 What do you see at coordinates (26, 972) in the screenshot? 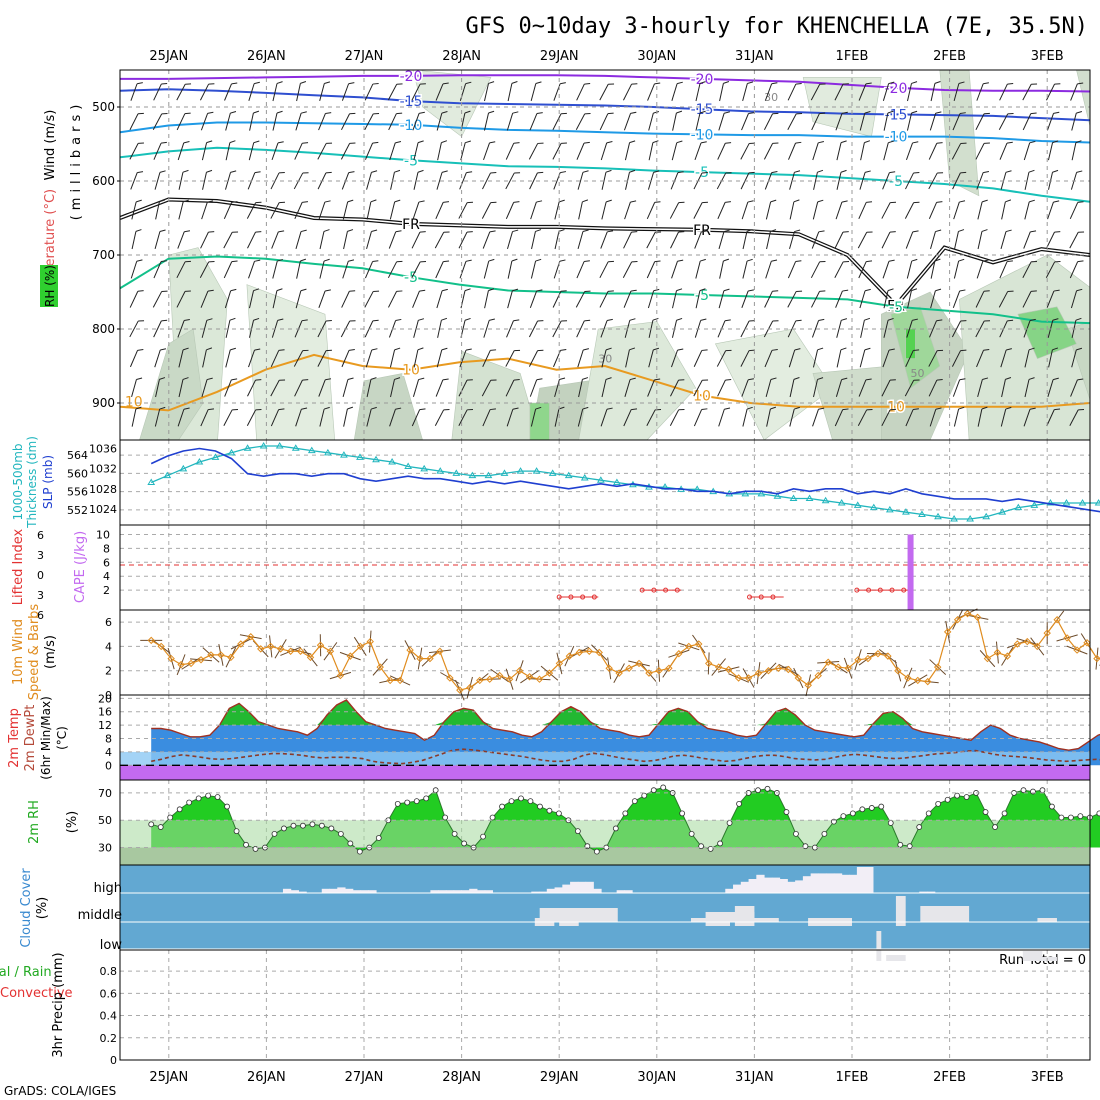
I see `rain-total-label: Total / Rain` at bounding box center [26, 972].